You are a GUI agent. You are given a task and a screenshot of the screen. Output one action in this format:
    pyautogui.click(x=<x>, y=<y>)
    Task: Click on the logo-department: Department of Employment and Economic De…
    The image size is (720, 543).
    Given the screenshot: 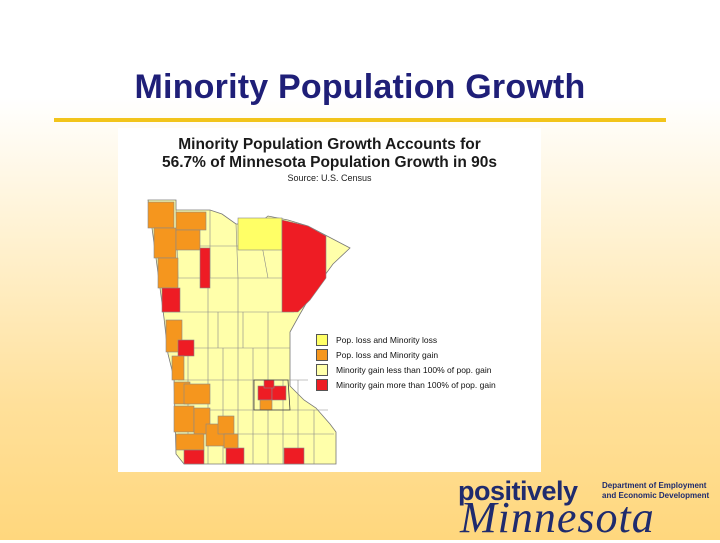 What is the action you would take?
    pyautogui.click(x=655, y=491)
    